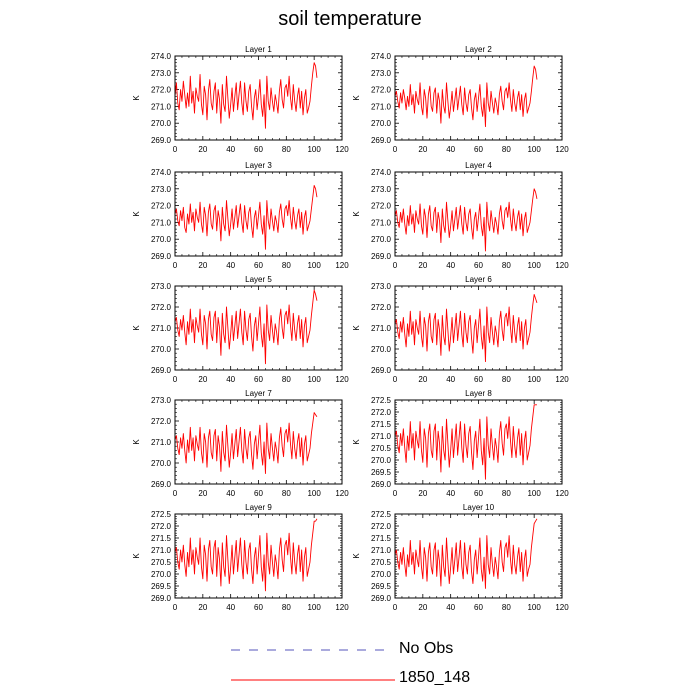 Image resolution: width=700 pixels, height=700 pixels. Describe the element at coordinates (478, 279) in the screenshot. I see `panel-title: Layer 6` at that location.